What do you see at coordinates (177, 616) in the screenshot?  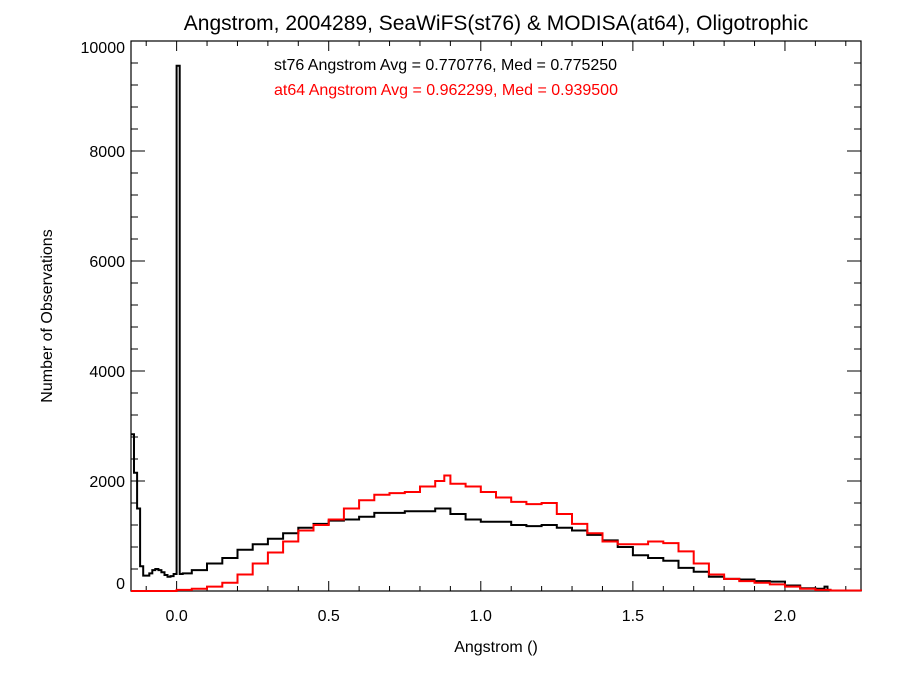 I see `x-tick-label: 0.0` at bounding box center [177, 616].